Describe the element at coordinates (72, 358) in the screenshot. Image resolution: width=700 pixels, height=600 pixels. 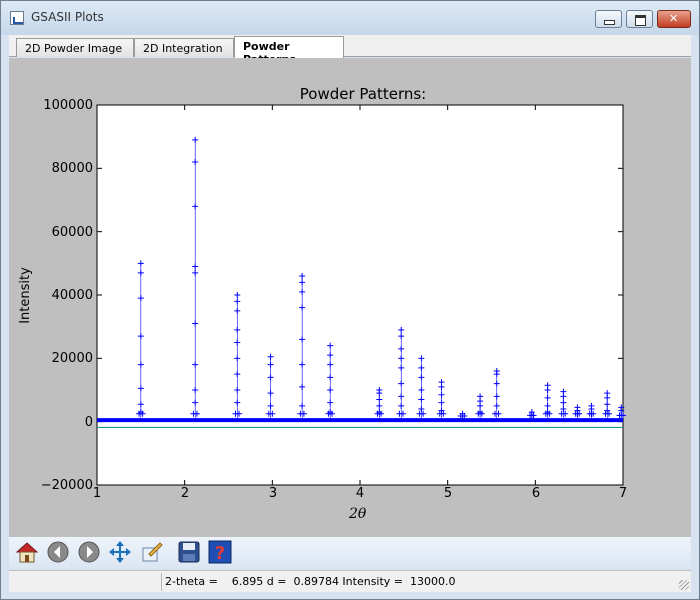
I see `y-tick-label: 20000` at that location.